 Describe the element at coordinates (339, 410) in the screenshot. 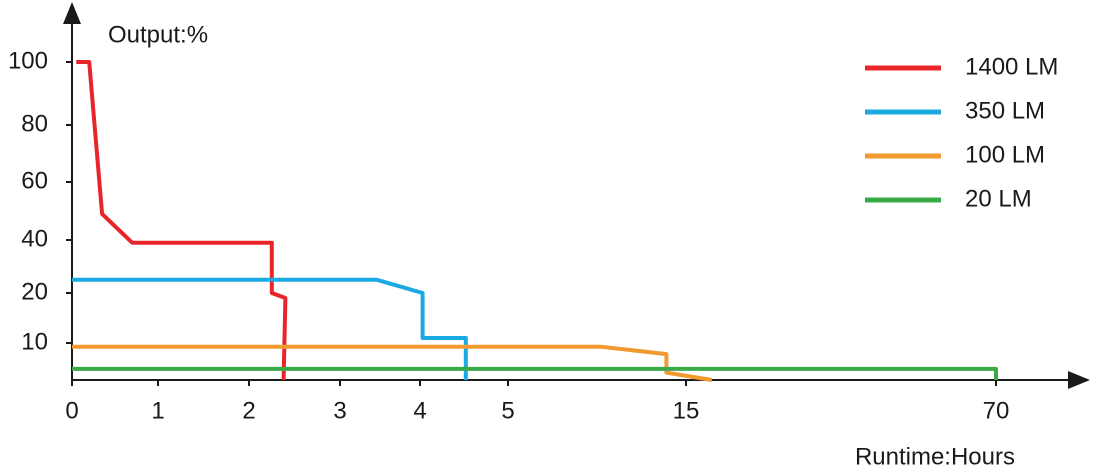

I see `x-tick-label: 3` at that location.